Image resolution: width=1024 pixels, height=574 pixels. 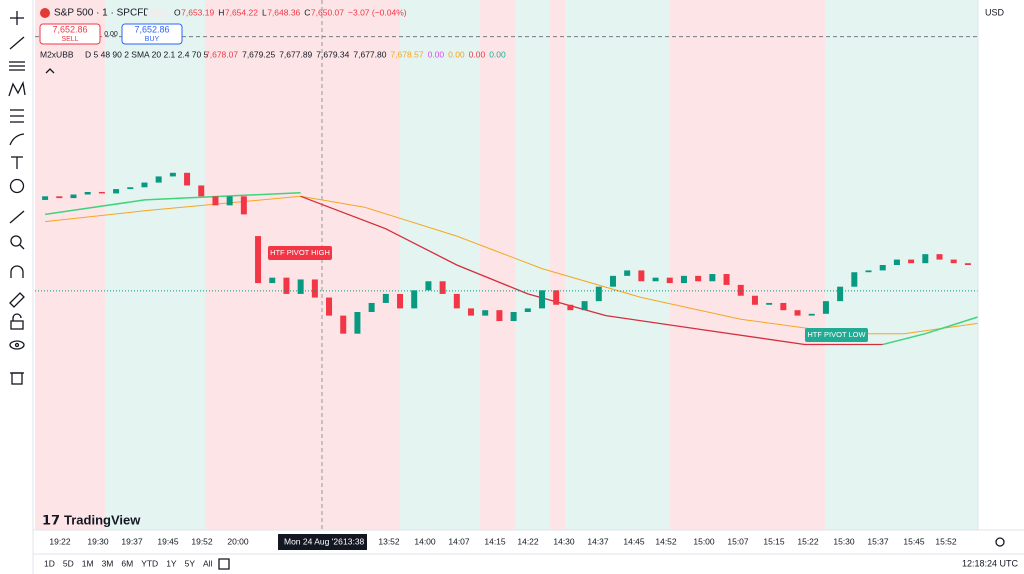 I want to click on lock-tool, so click(x=17, y=321).